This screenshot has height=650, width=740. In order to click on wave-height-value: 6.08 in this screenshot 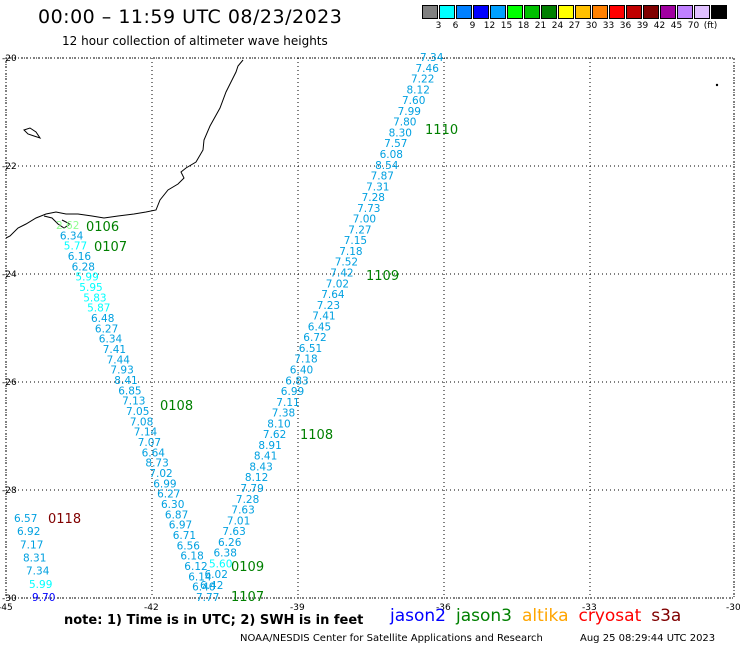, I will do `click(391, 155)`.